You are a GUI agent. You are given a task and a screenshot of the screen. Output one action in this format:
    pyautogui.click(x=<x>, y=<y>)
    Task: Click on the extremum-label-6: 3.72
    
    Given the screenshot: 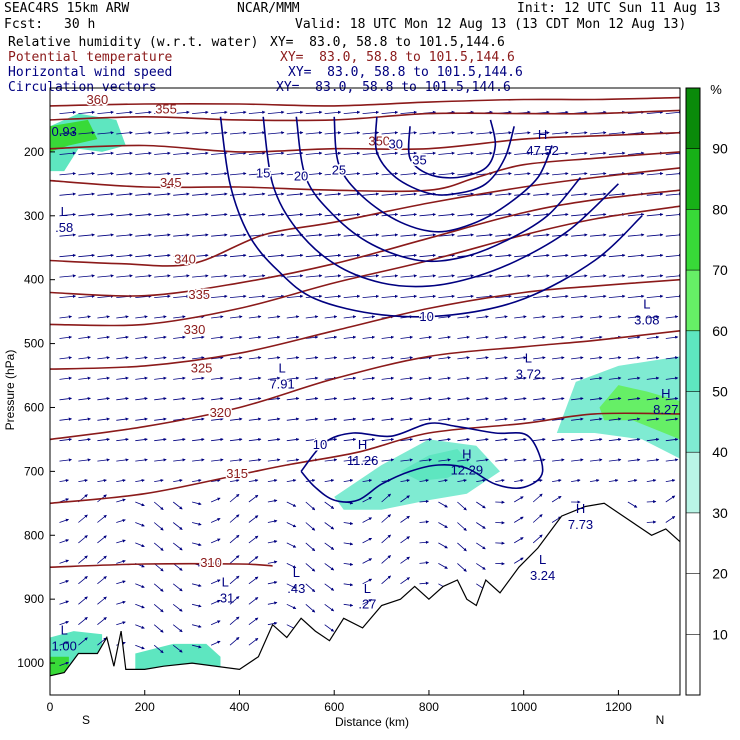 What is the action you would take?
    pyautogui.click(x=528, y=374)
    